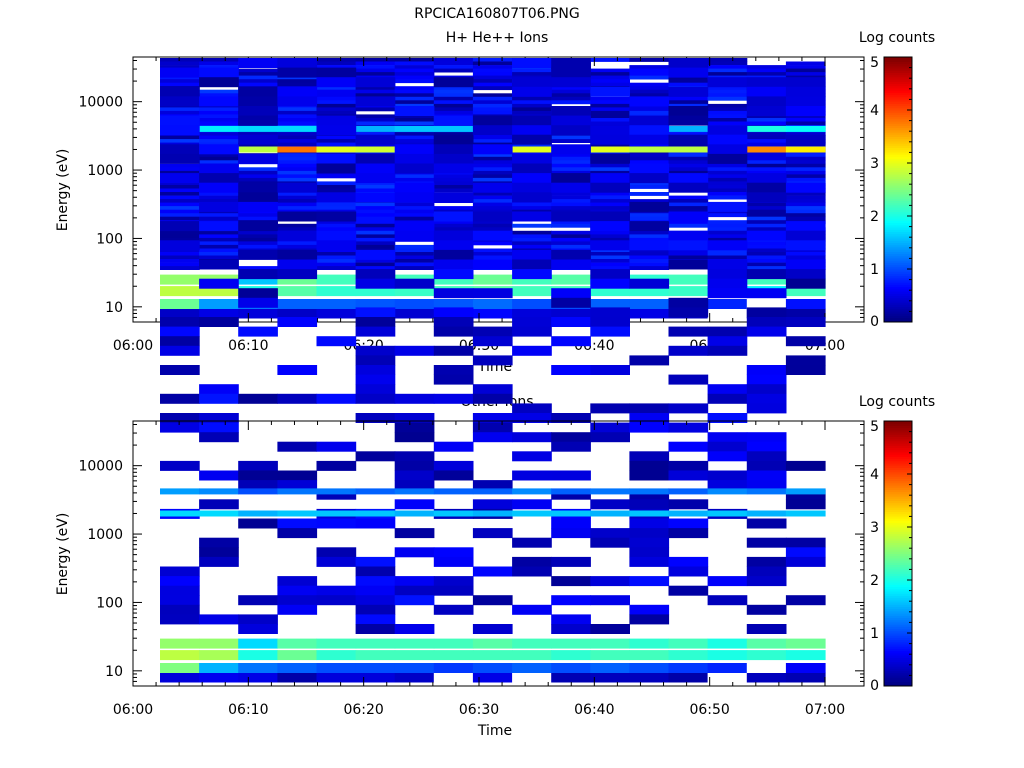 Image resolution: width=1024 pixels, height=768 pixels. I want to click on y-tick-label: 10000, so click(100, 103).